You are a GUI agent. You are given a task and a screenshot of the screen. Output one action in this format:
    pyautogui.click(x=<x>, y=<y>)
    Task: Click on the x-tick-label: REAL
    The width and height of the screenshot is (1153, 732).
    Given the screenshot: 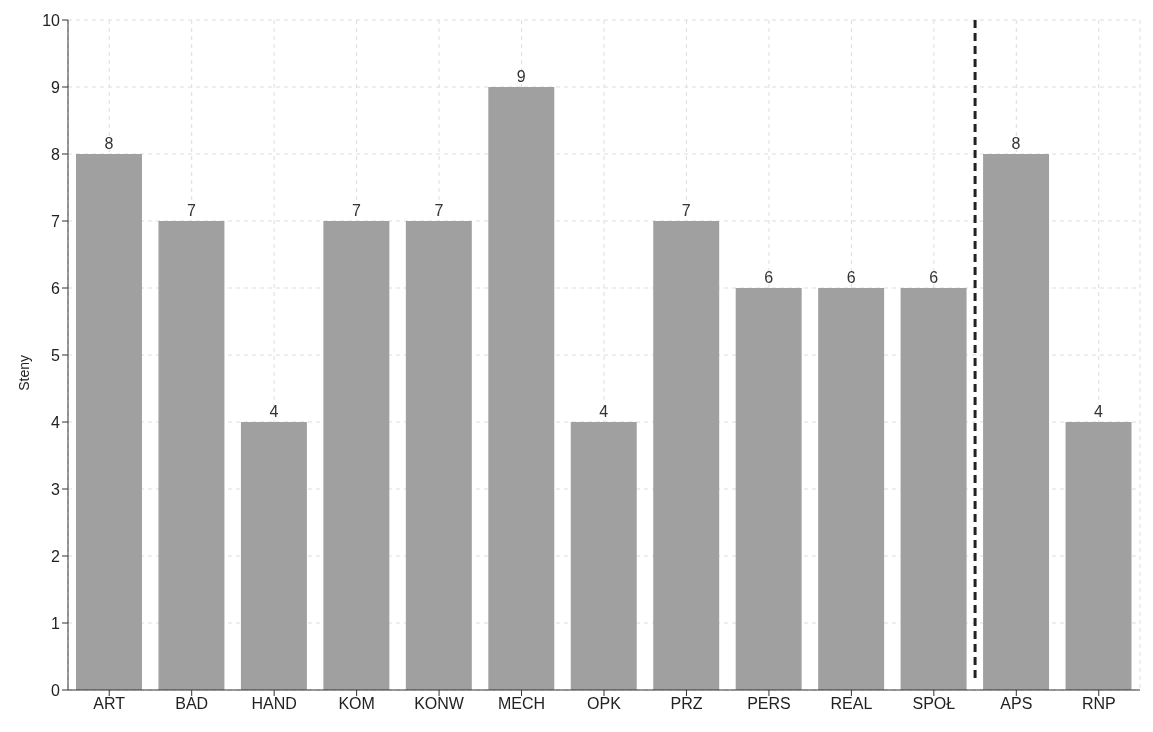 What is the action you would take?
    pyautogui.click(x=851, y=704)
    